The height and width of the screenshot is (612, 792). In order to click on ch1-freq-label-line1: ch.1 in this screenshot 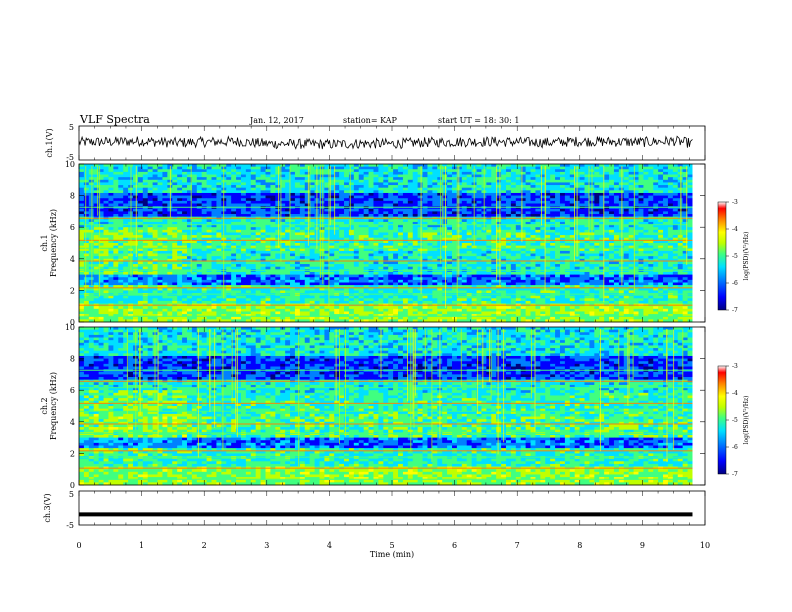, I will do `click(44, 242)`.